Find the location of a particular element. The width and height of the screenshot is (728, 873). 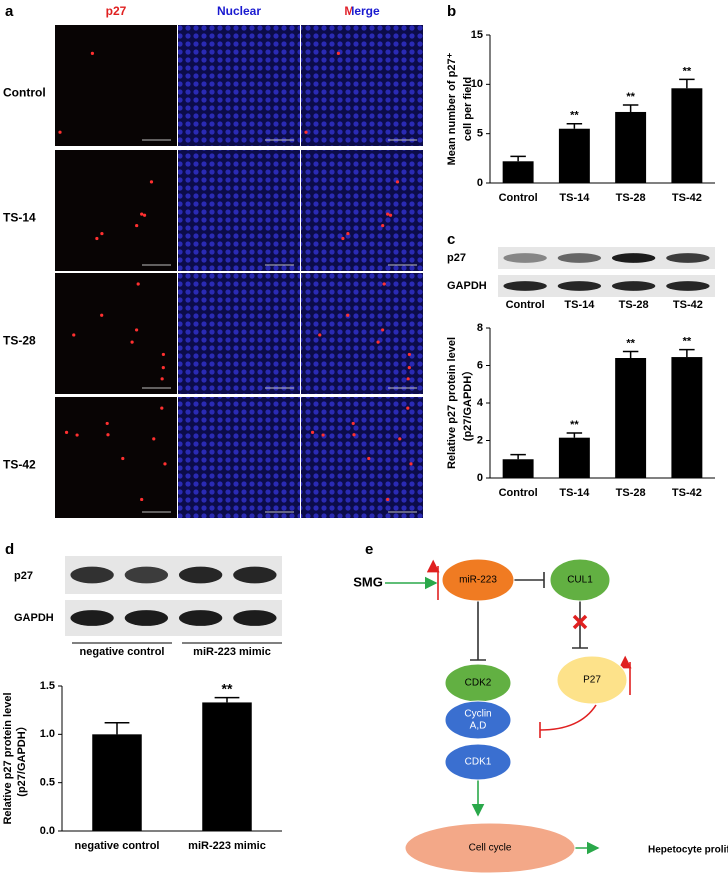

block-x is located at coordinates (580, 622).